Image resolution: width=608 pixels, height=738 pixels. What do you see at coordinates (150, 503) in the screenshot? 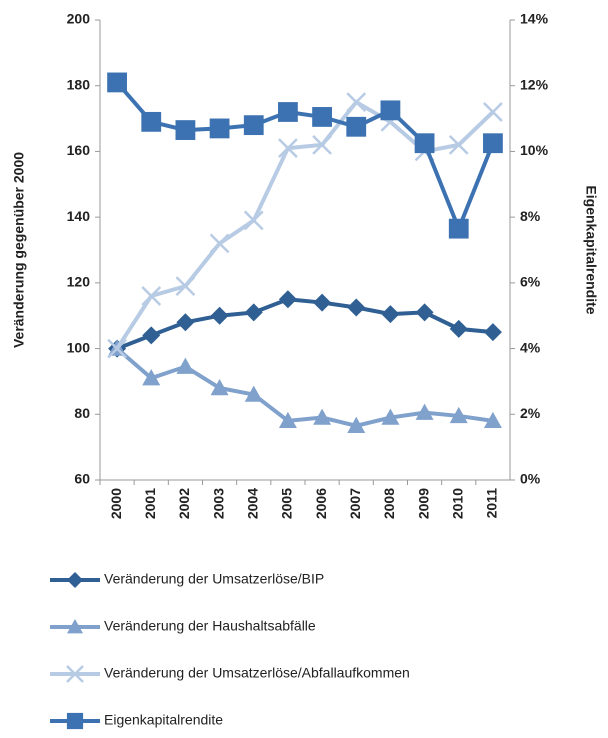
I see `x-tick-label: 2001` at bounding box center [150, 503].